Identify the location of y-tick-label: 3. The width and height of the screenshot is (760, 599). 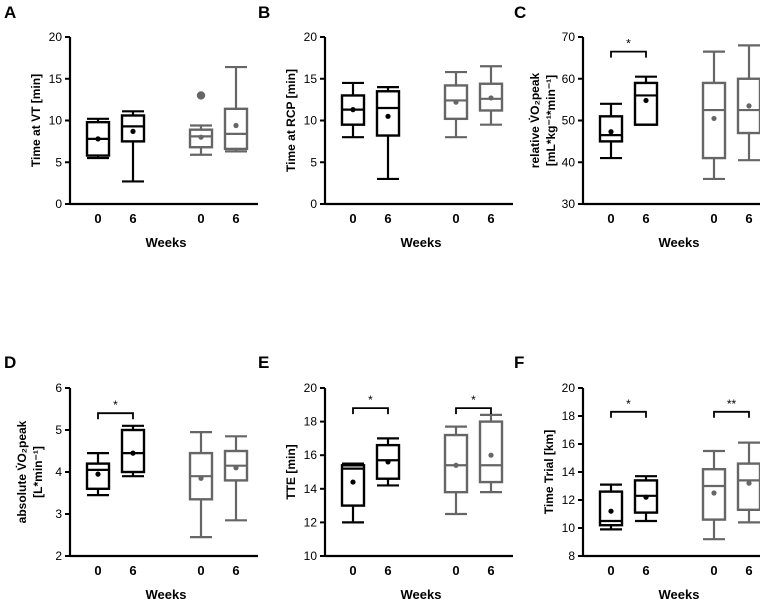
(58, 514).